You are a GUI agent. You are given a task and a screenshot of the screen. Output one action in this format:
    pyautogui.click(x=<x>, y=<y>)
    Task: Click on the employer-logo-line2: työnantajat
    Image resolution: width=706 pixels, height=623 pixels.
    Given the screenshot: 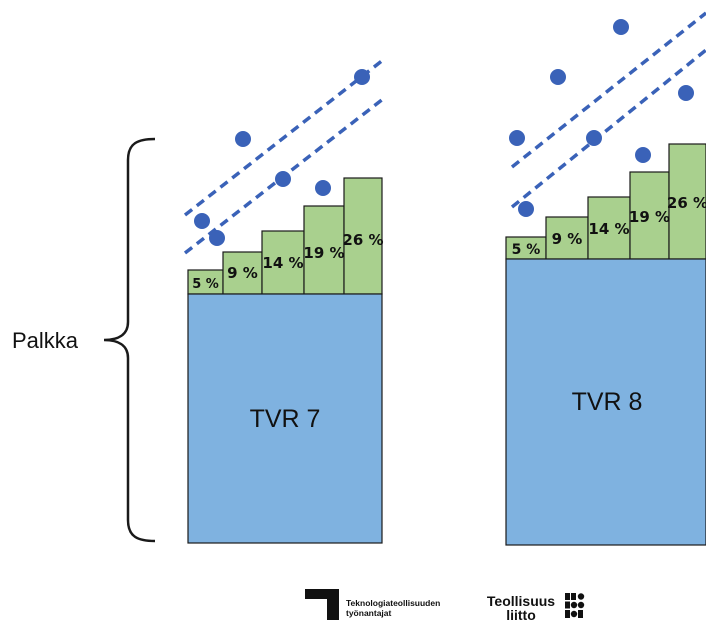 What is the action you would take?
    pyautogui.click(x=369, y=613)
    